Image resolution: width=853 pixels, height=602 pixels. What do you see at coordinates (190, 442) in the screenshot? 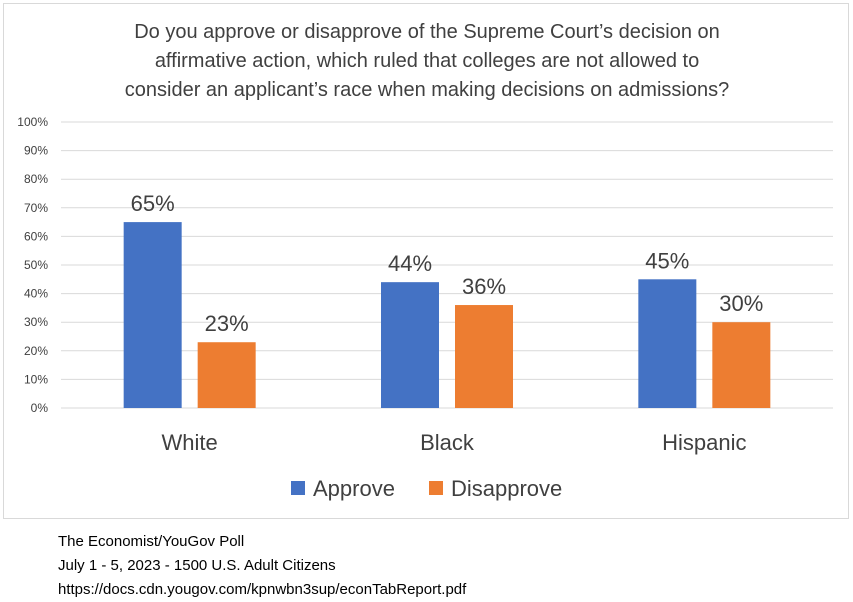
I see `category-label-white: White` at bounding box center [190, 442].